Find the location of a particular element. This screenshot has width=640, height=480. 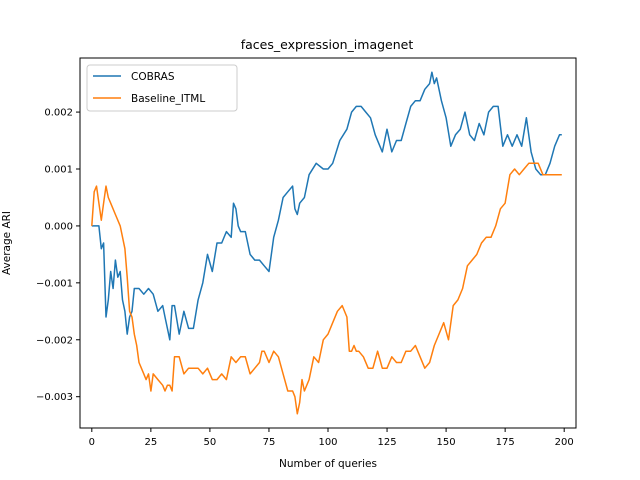

x-axis: 0 25 50 75 100 125 150 175 200 is located at coordinates (331, 438).